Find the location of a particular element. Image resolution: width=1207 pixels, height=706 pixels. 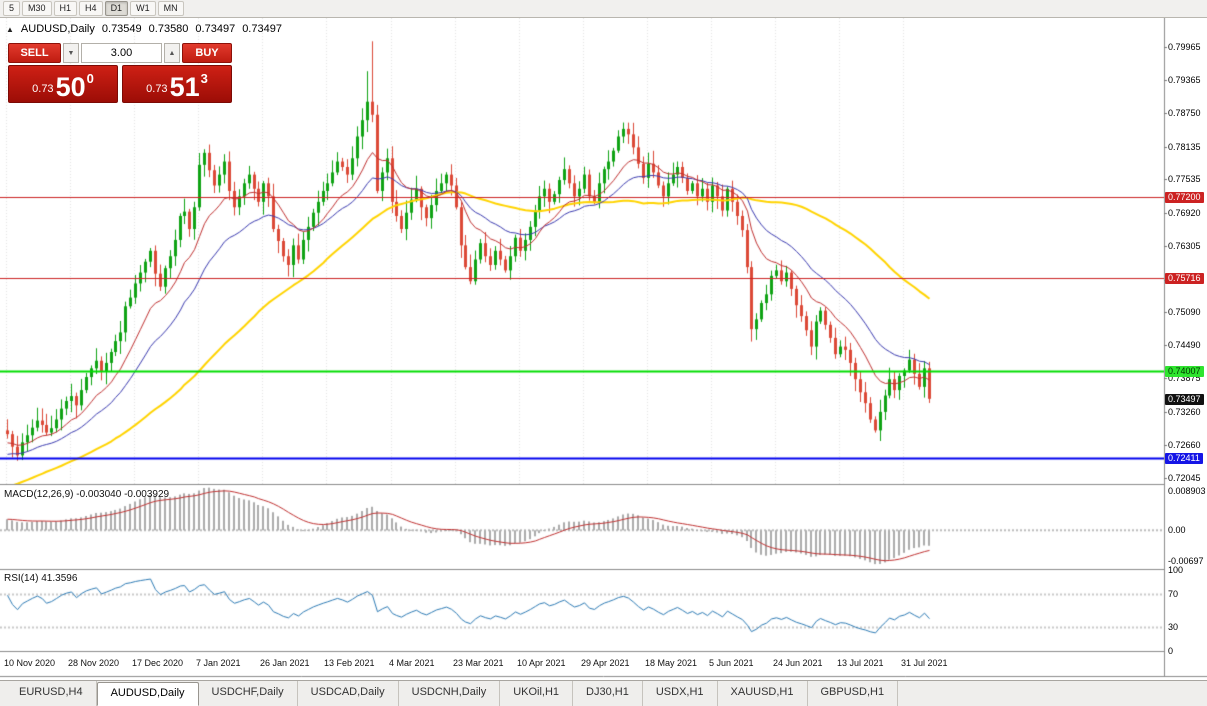

one-click-trading-panel: SELL ▼ ▲ BUY 0.73 50 0 0.73 51 3 is located at coordinates (120, 73).